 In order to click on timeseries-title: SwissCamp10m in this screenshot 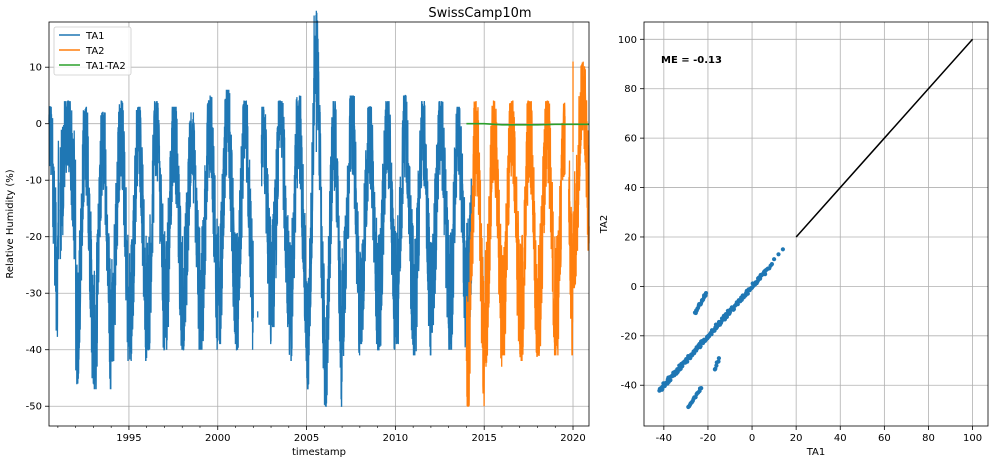, I will do `click(479, 13)`.